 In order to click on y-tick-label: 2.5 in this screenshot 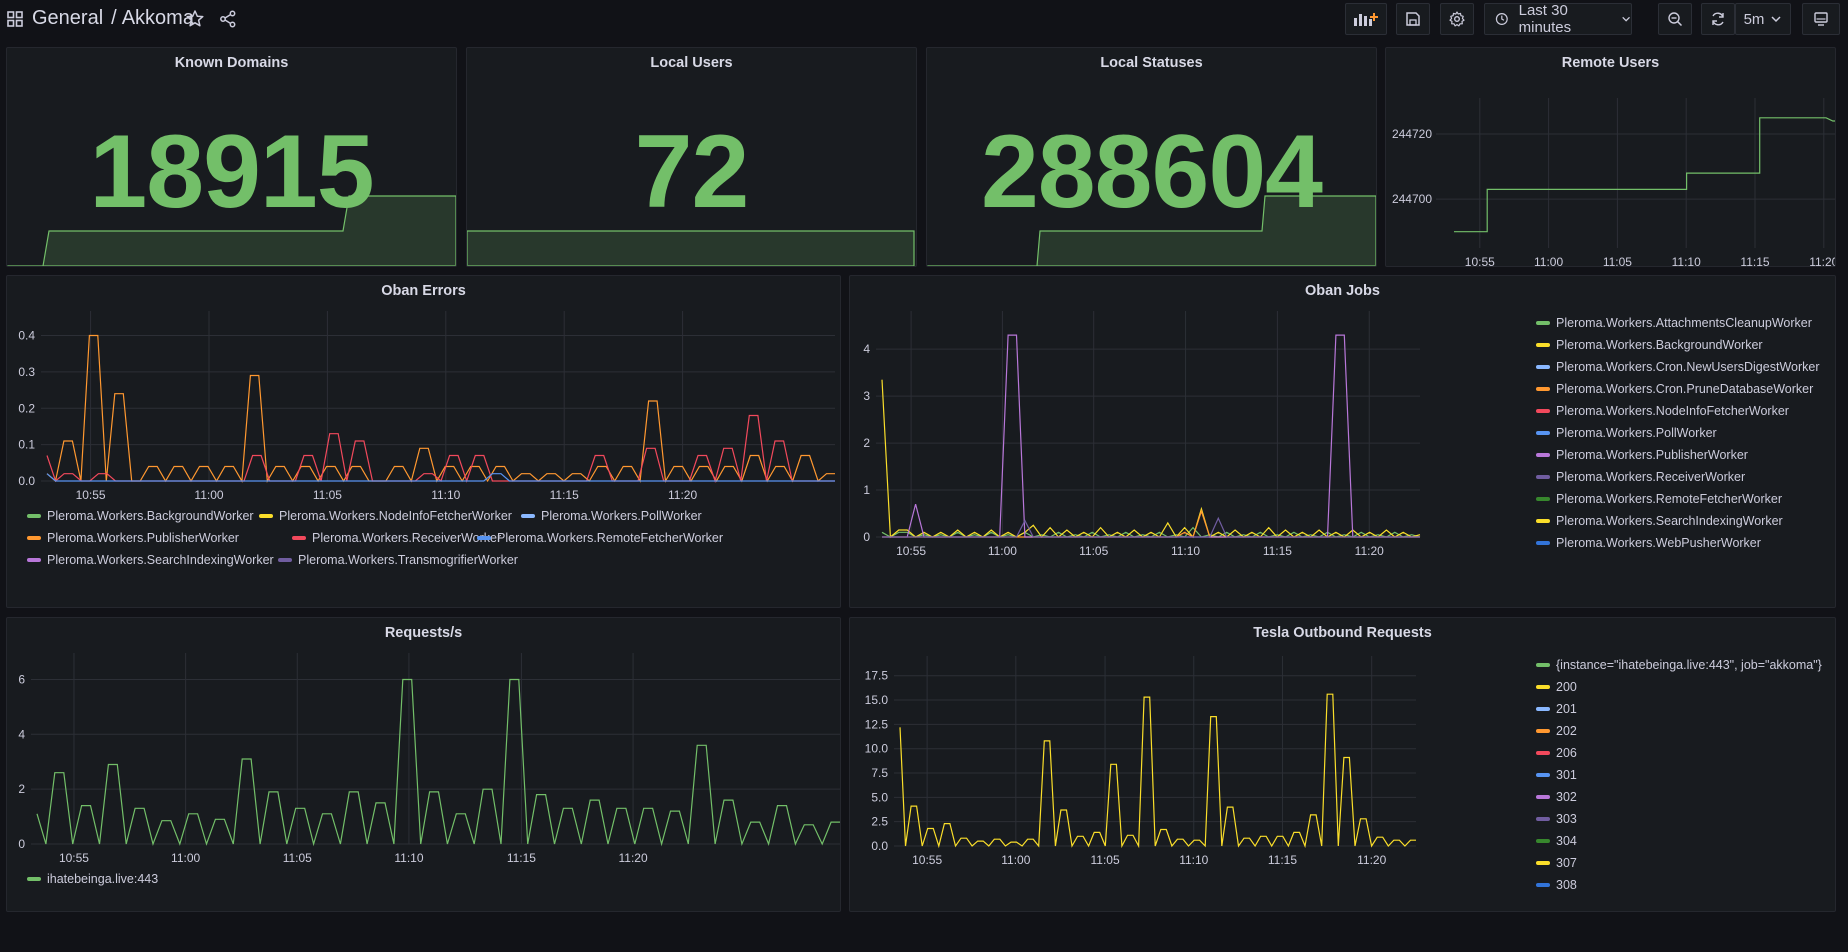, I will do `click(879, 822)`.